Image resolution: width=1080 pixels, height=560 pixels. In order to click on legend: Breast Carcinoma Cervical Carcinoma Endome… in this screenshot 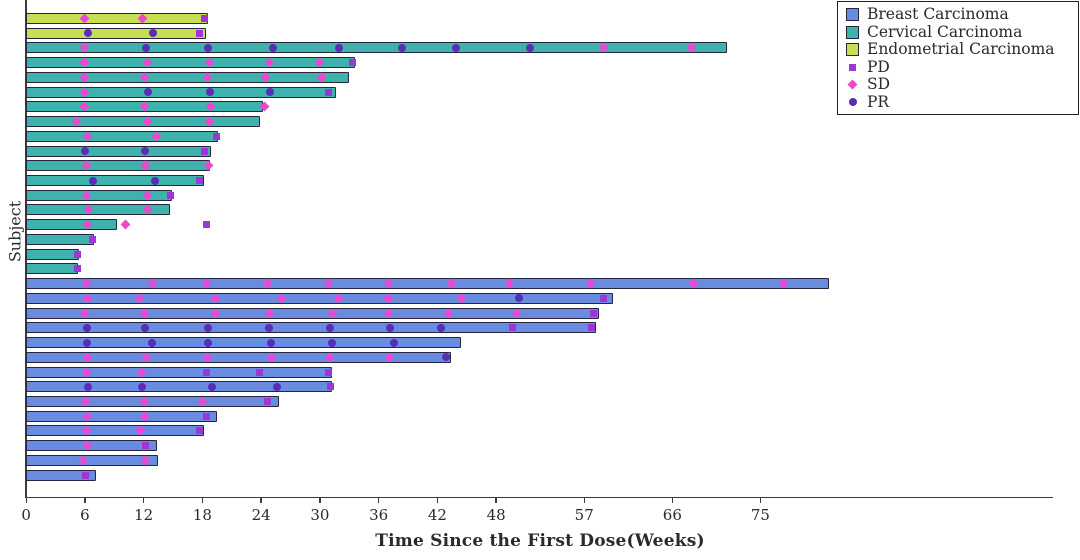, I will do `click(958, 58)`.